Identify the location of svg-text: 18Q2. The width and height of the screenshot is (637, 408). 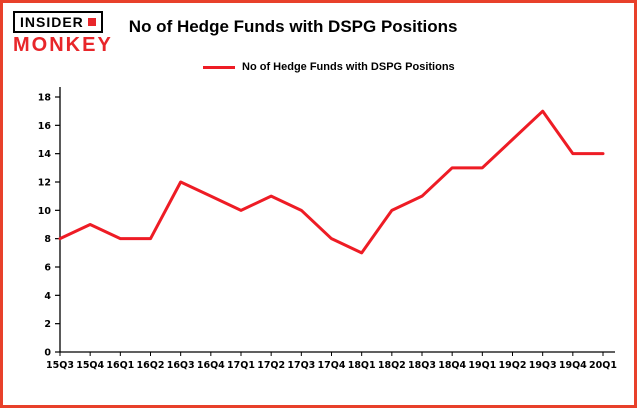
(392, 365).